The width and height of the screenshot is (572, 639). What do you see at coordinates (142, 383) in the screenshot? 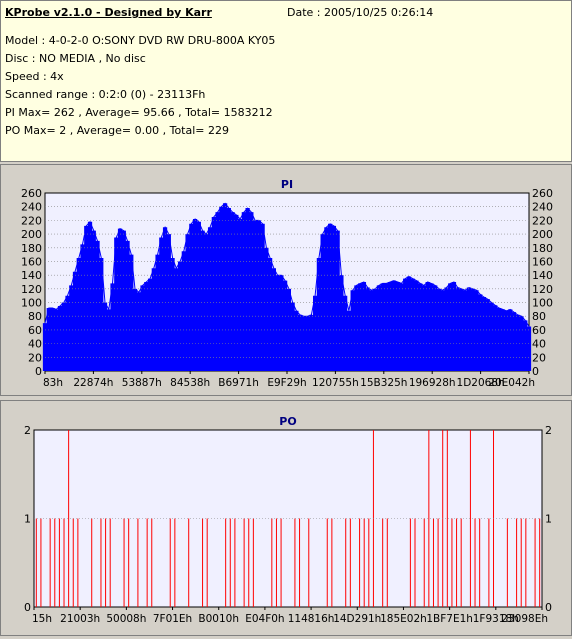
I see `x-tick-label: 53887h` at bounding box center [142, 383].